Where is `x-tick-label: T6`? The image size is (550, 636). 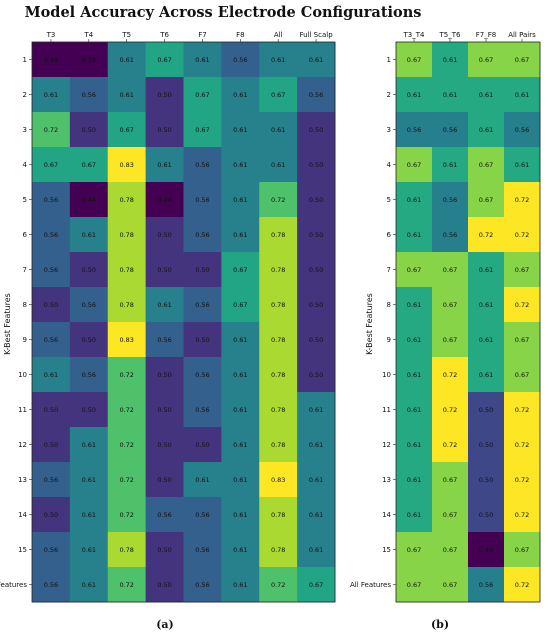
x-tick-label: T6 is located at coordinates (164, 35).